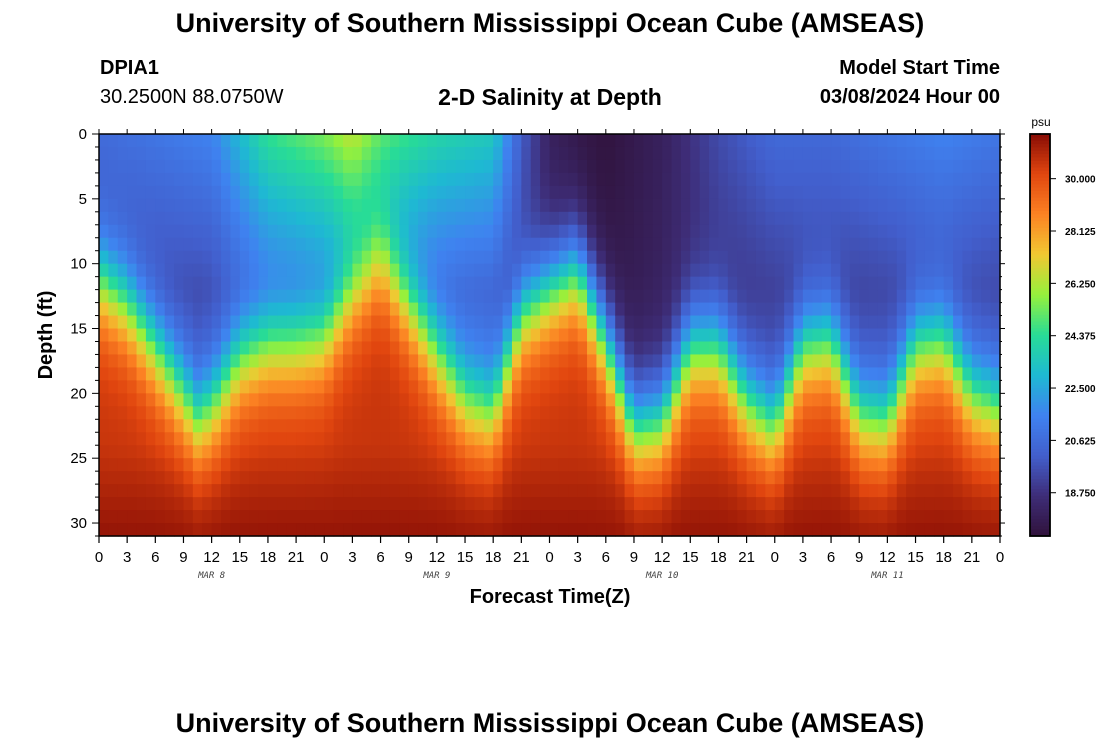  Describe the element at coordinates (1080, 180) in the screenshot. I see `colorbar-tick-label: 30.000` at that location.